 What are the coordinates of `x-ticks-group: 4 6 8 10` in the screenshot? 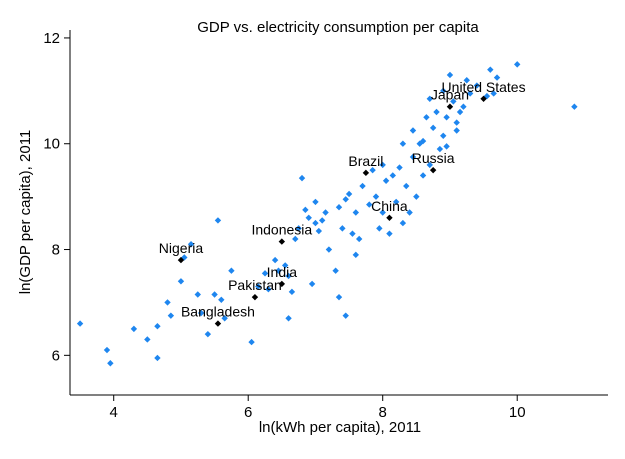 It's located at (318, 408).